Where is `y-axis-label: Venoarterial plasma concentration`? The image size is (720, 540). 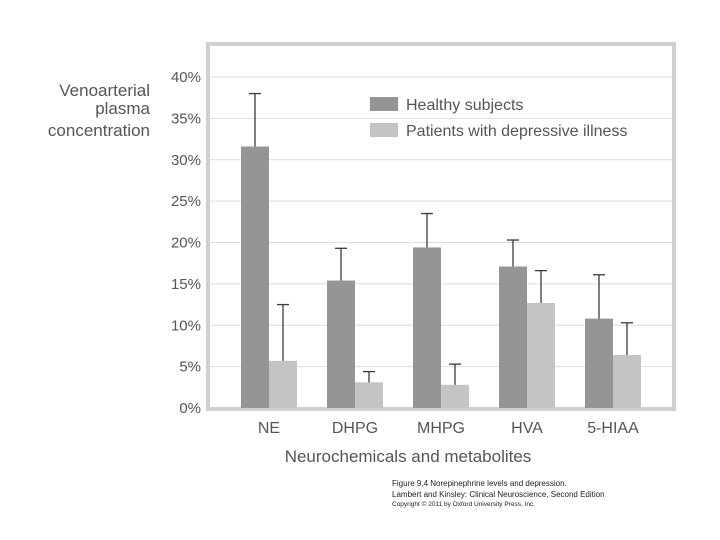
y-axis-label: Venoarterial plasma concentration is located at coordinates (99, 110).